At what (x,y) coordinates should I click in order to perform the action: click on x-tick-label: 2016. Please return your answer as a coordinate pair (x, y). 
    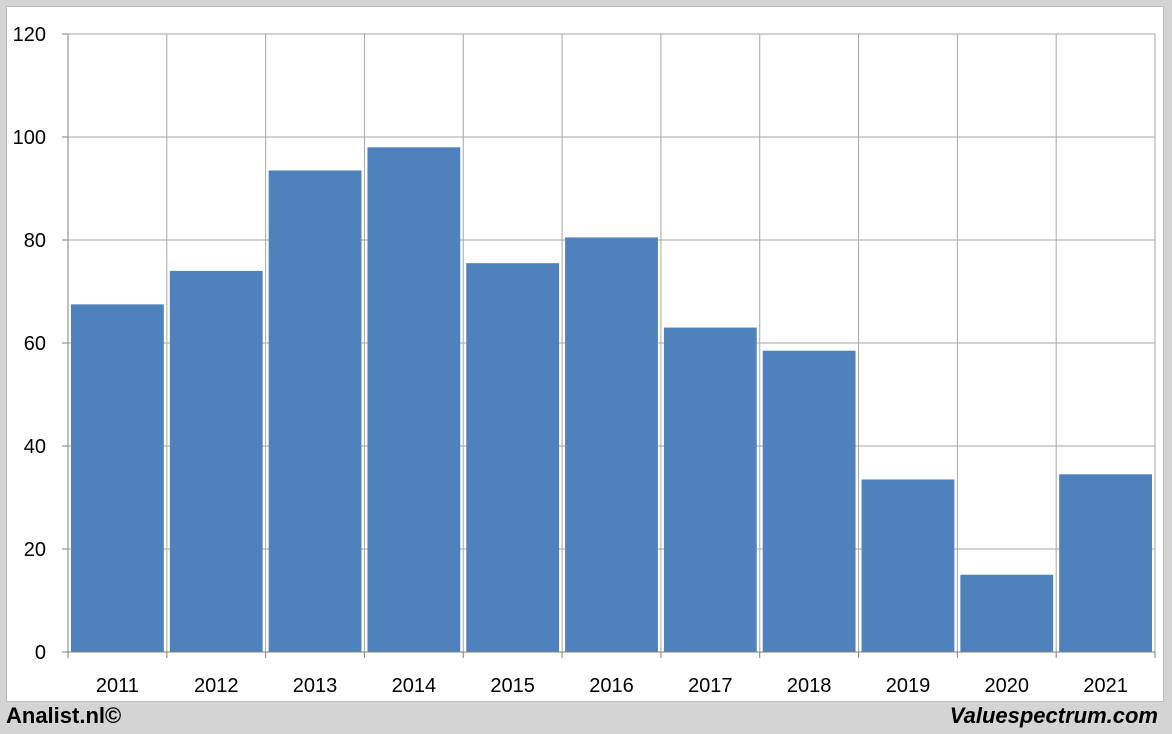
    Looking at the image, I should click on (611, 686).